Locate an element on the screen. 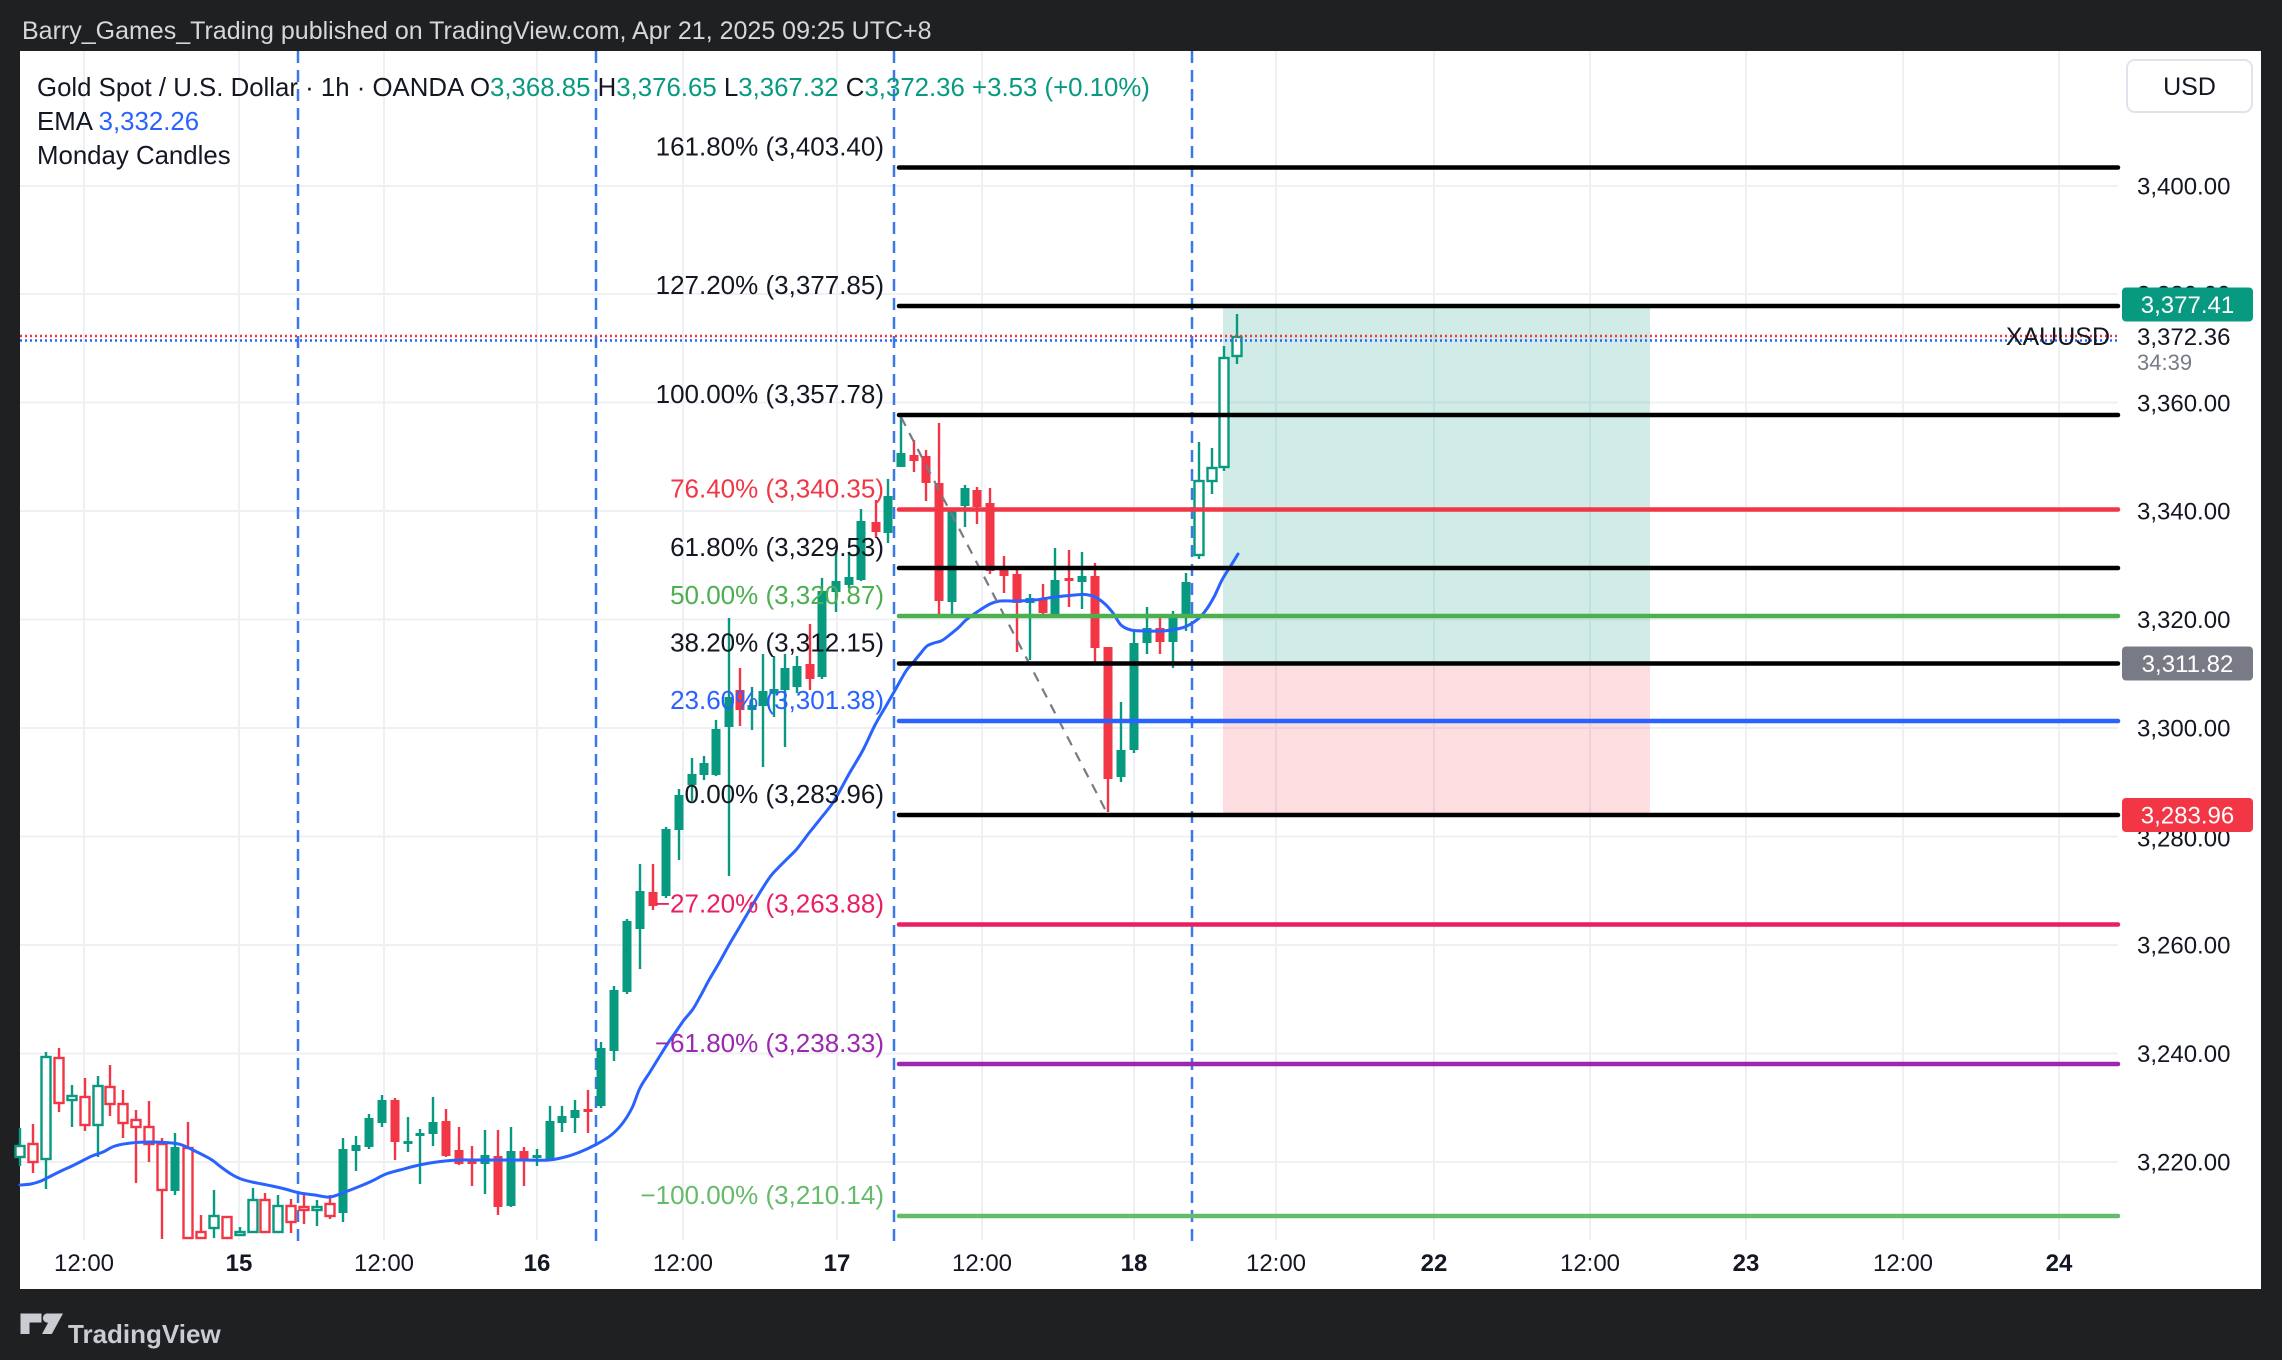 The image size is (2282, 1360). svg-text: 127.20% (3,377.85) is located at coordinates (770, 285).